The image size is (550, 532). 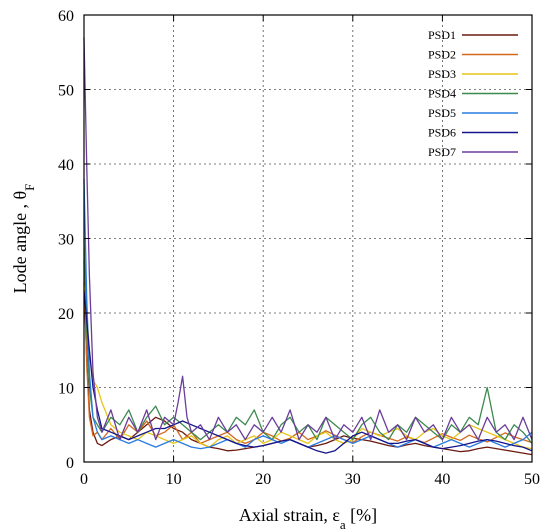 What do you see at coordinates (442, 94) in the screenshot?
I see `legend-label-psd4: PSD4` at bounding box center [442, 94].